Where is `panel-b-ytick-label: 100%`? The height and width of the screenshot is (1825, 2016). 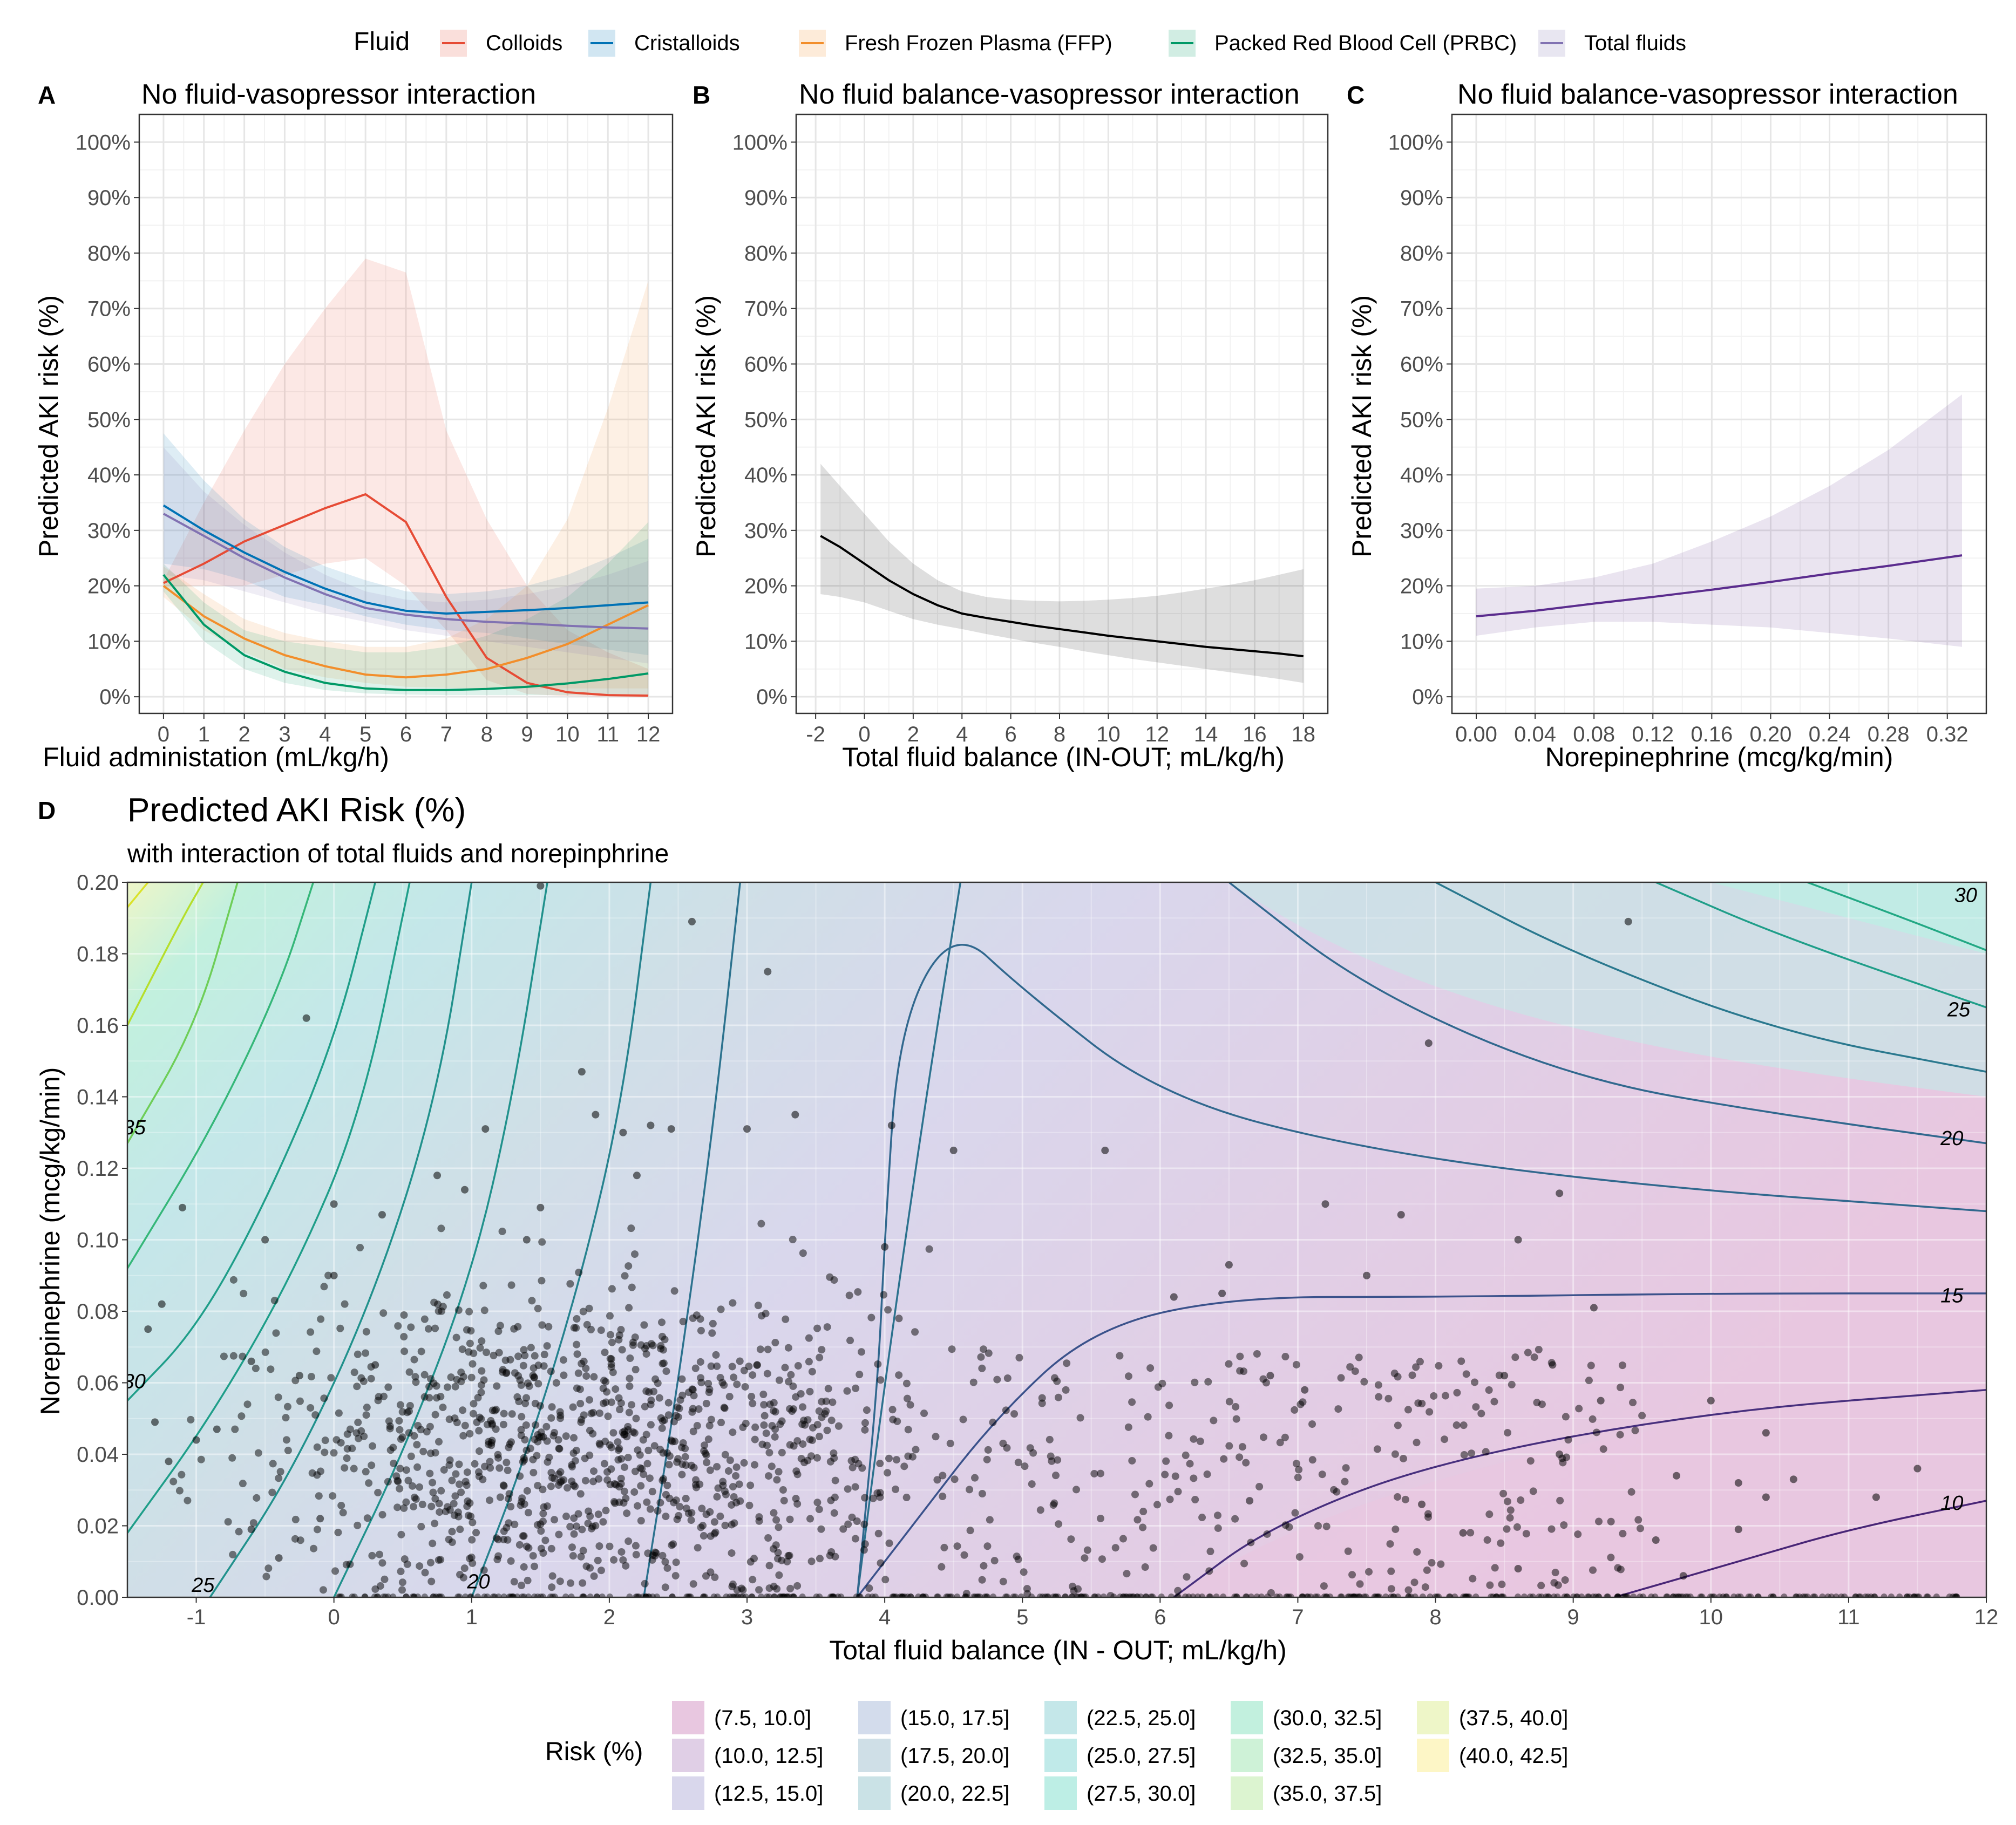 panel-b-ytick-label: 100% is located at coordinates (760, 142).